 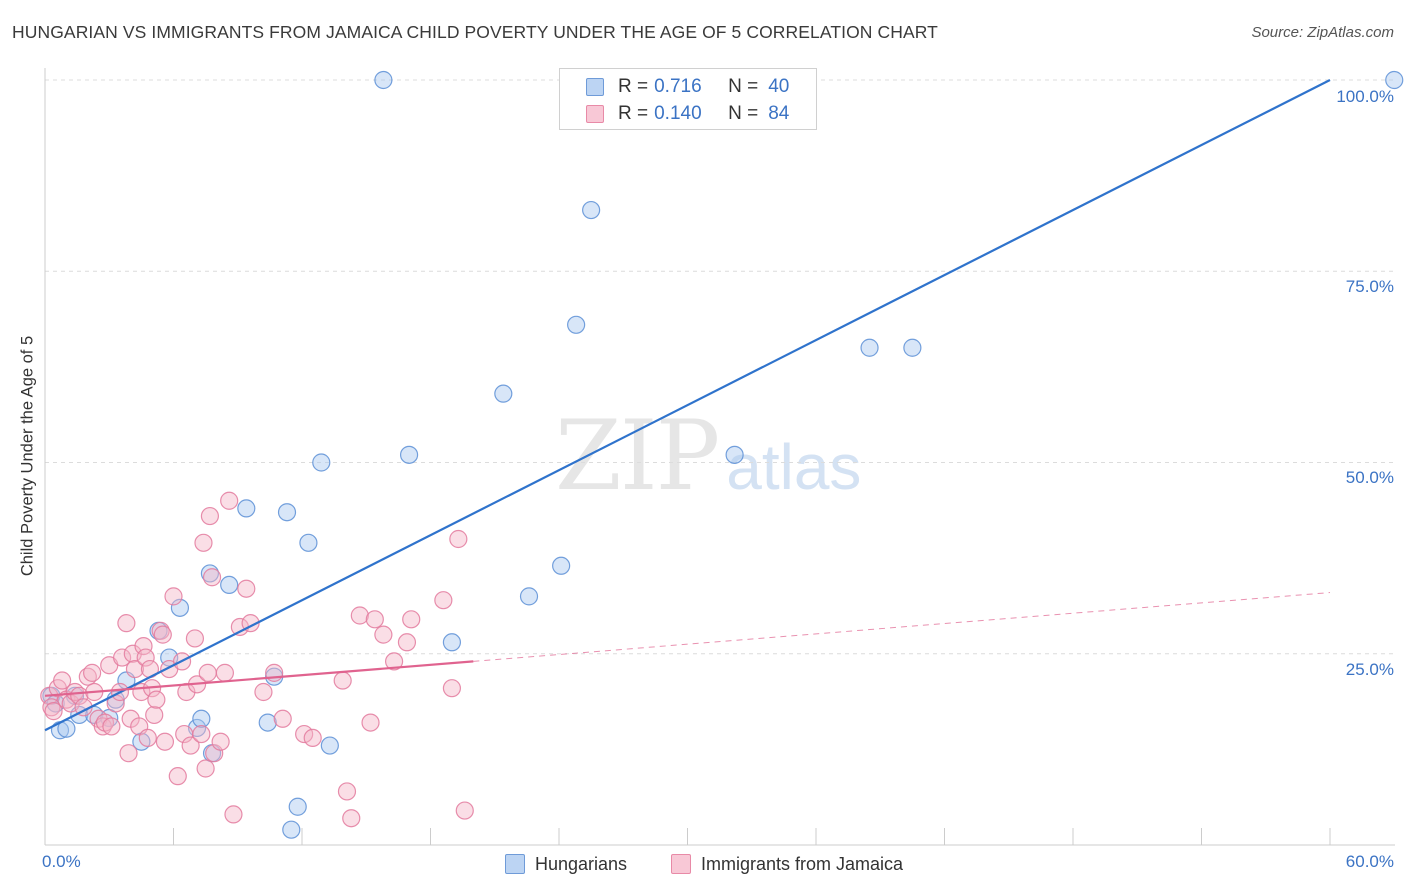 I want to click on stats-legend: R = 0.716 N = 40 R = 0.140 N = 84, so click(x=688, y=99).